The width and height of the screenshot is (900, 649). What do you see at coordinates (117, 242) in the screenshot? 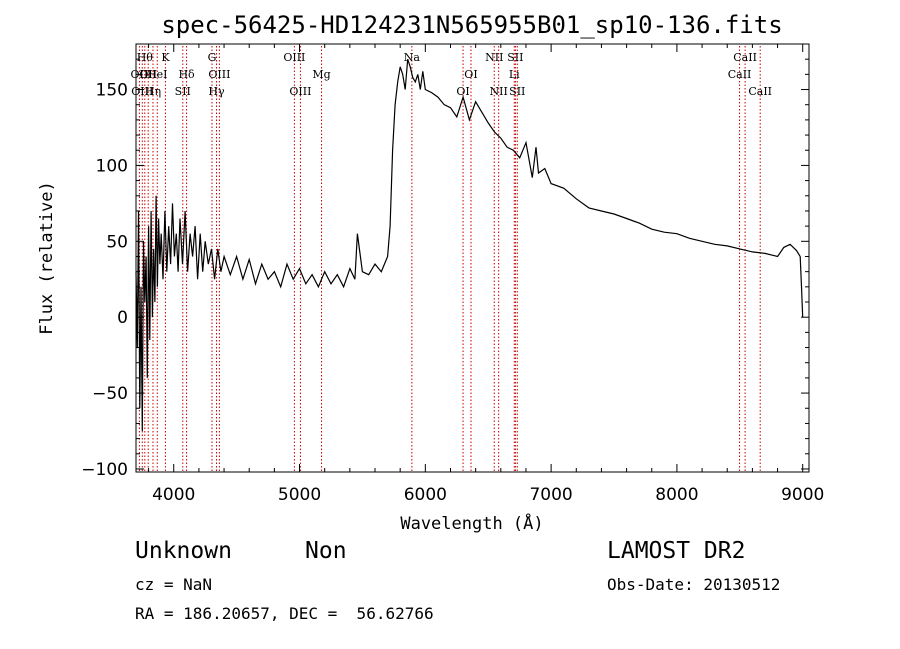
I see `y-tick-label: 50` at bounding box center [117, 242].